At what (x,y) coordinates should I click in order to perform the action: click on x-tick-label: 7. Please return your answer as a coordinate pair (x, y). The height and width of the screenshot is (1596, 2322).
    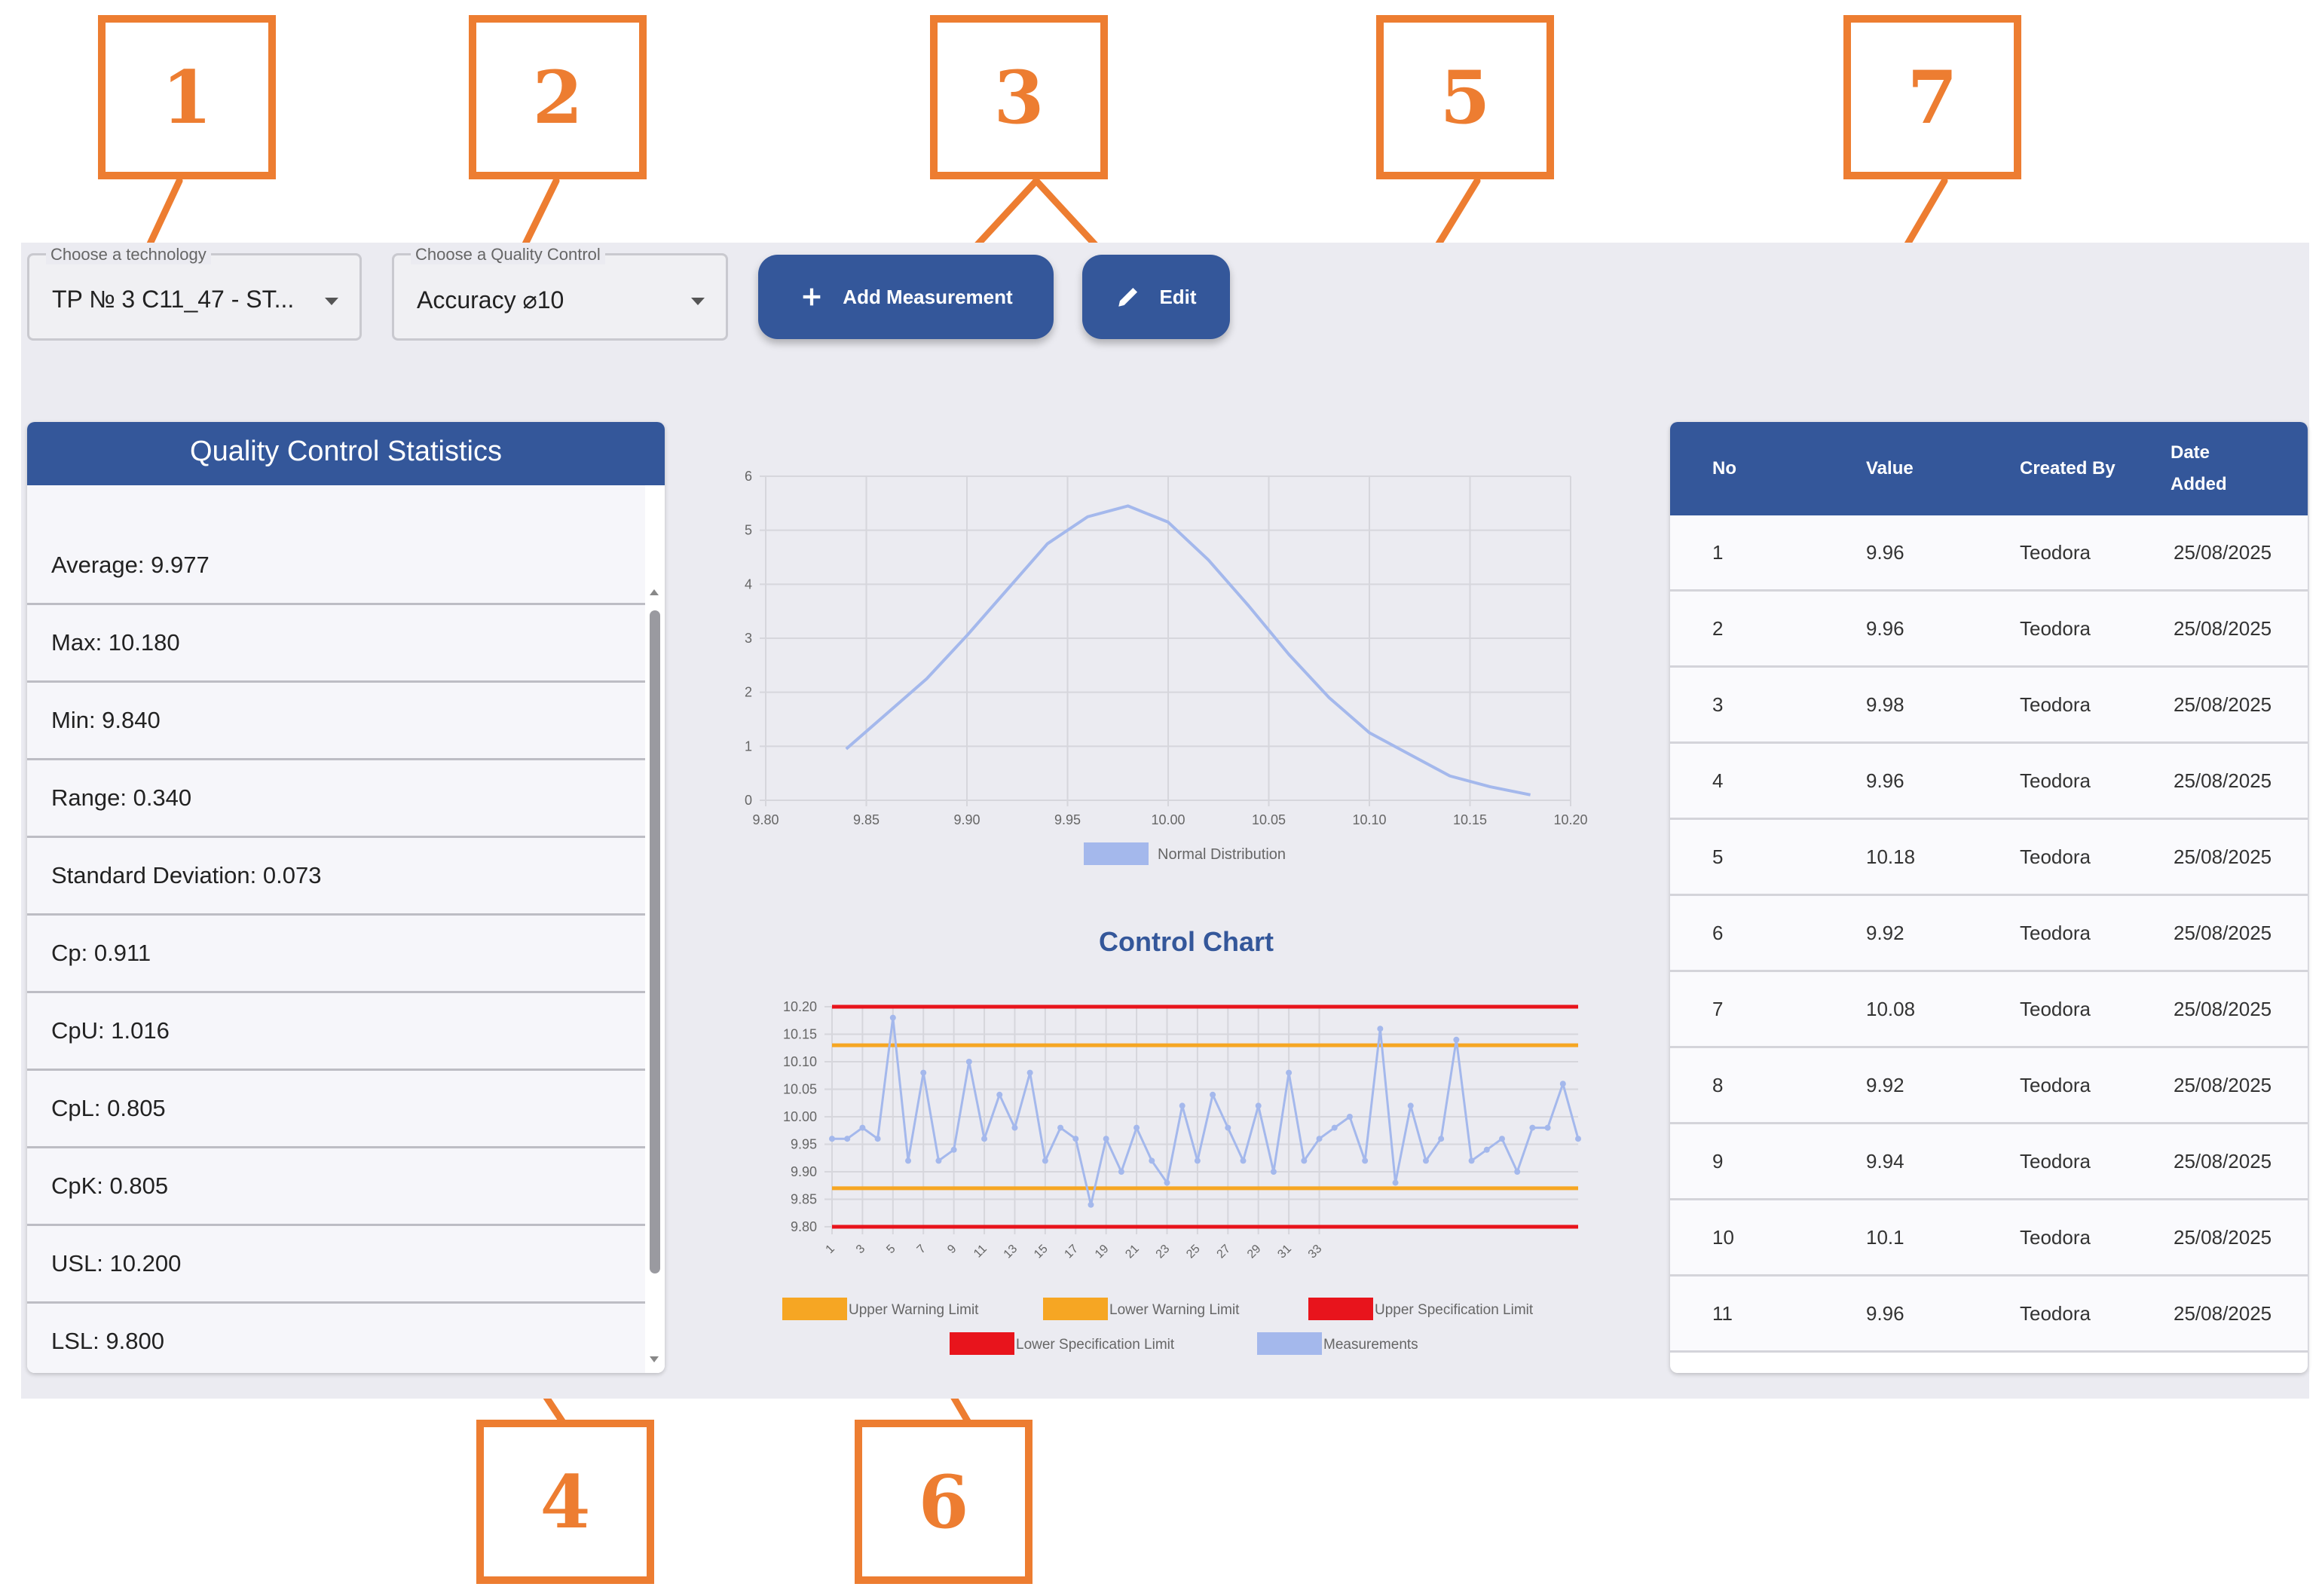
    Looking at the image, I should click on (921, 1249).